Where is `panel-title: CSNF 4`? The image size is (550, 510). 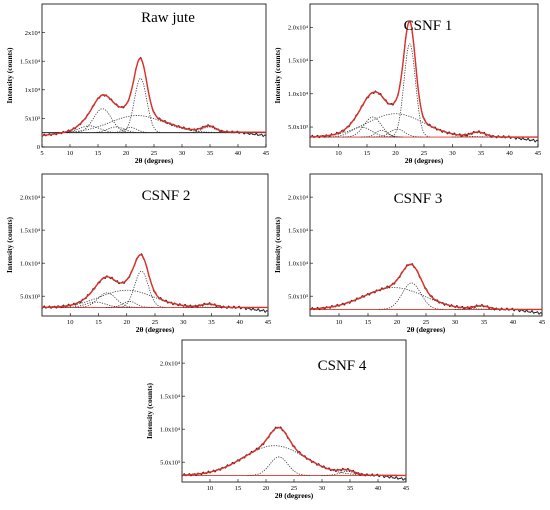 panel-title: CSNF 4 is located at coordinates (342, 366).